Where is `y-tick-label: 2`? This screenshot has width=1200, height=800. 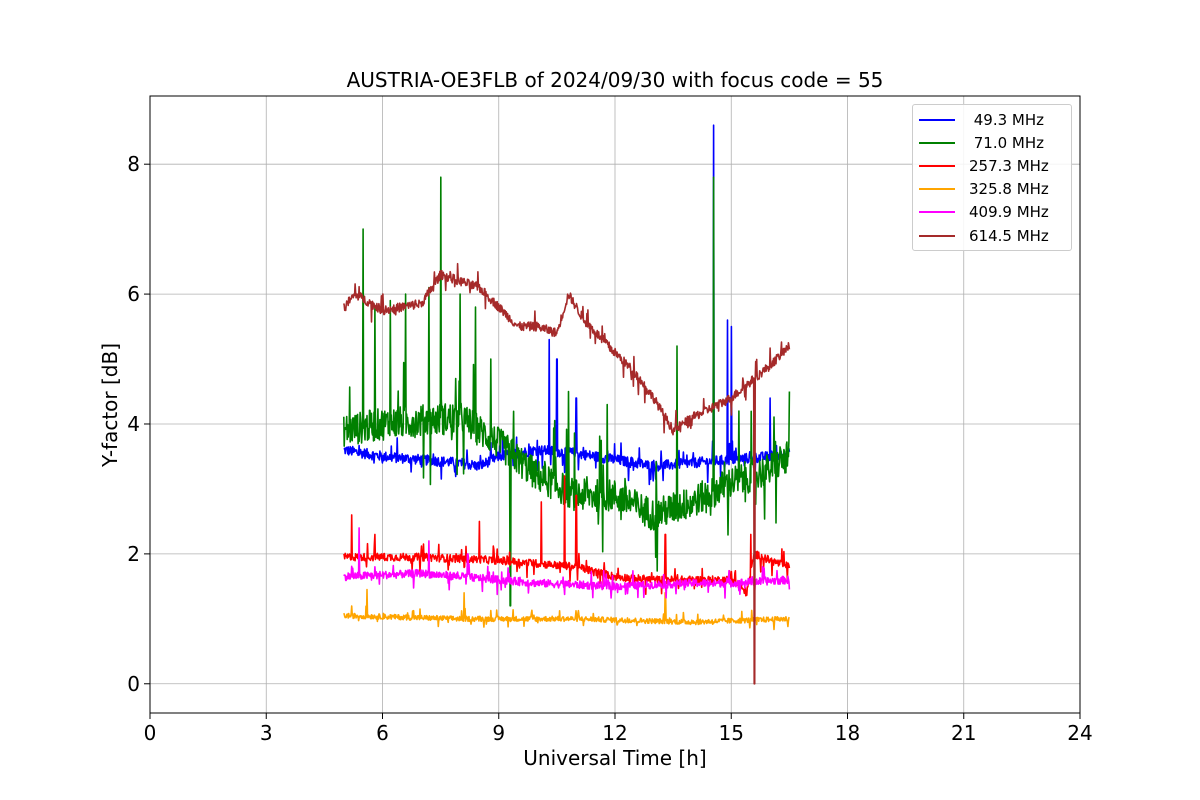
y-tick-label: 2 is located at coordinates (133, 554).